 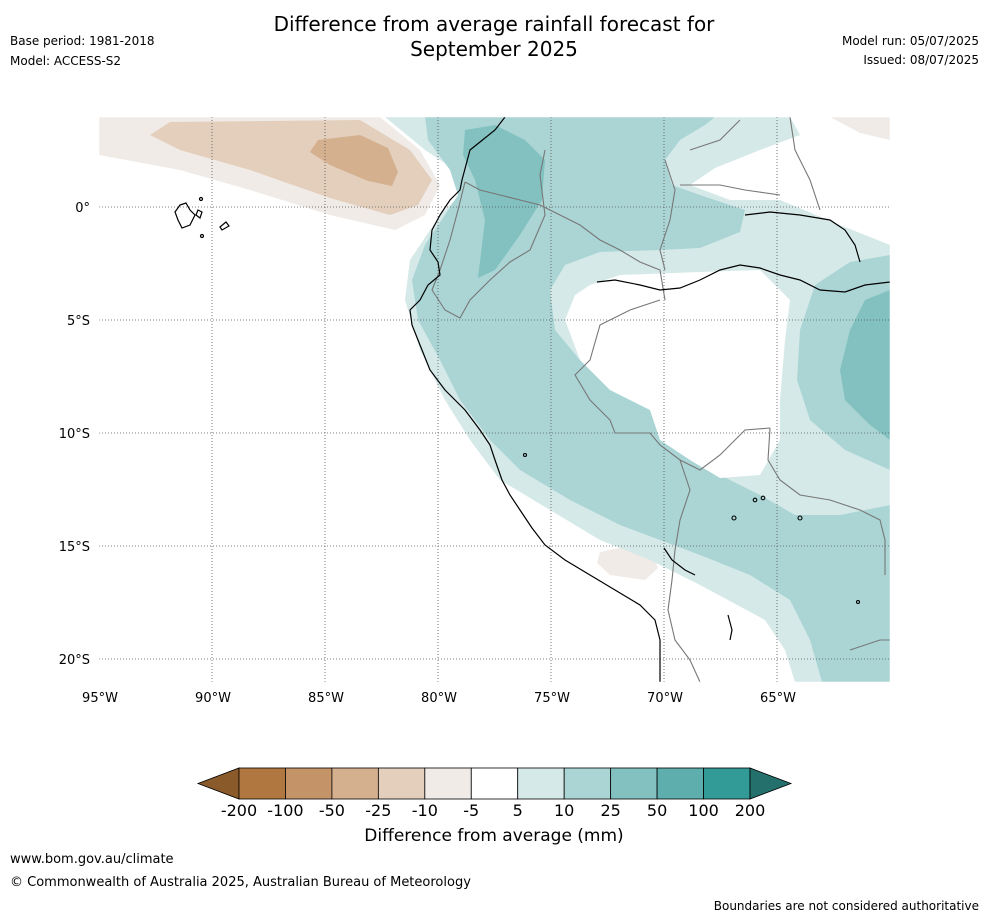 I want to click on dry-anomaly-ne, so click(x=860, y=128).